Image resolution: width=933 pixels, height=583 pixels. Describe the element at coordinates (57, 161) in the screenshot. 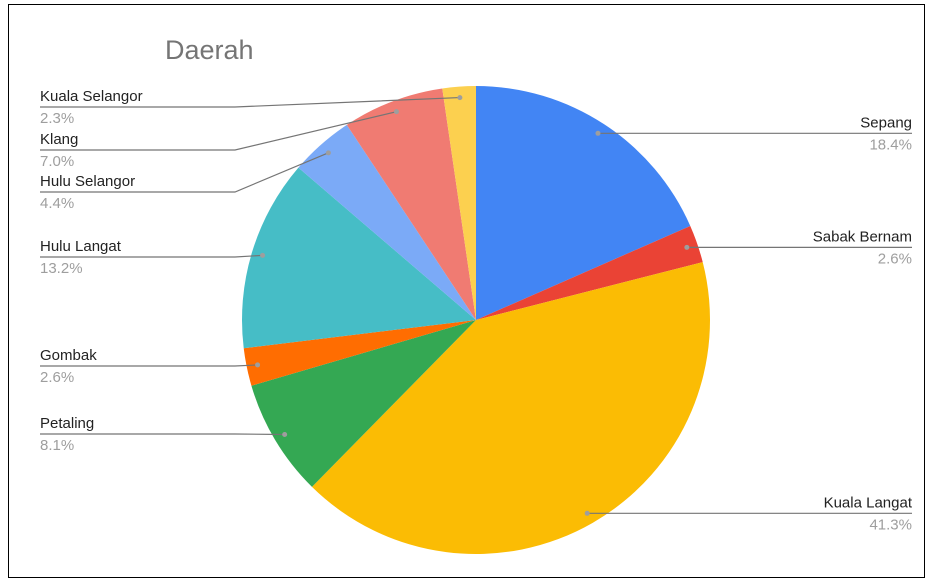

I see `slice-value-label: 7.0%` at that location.